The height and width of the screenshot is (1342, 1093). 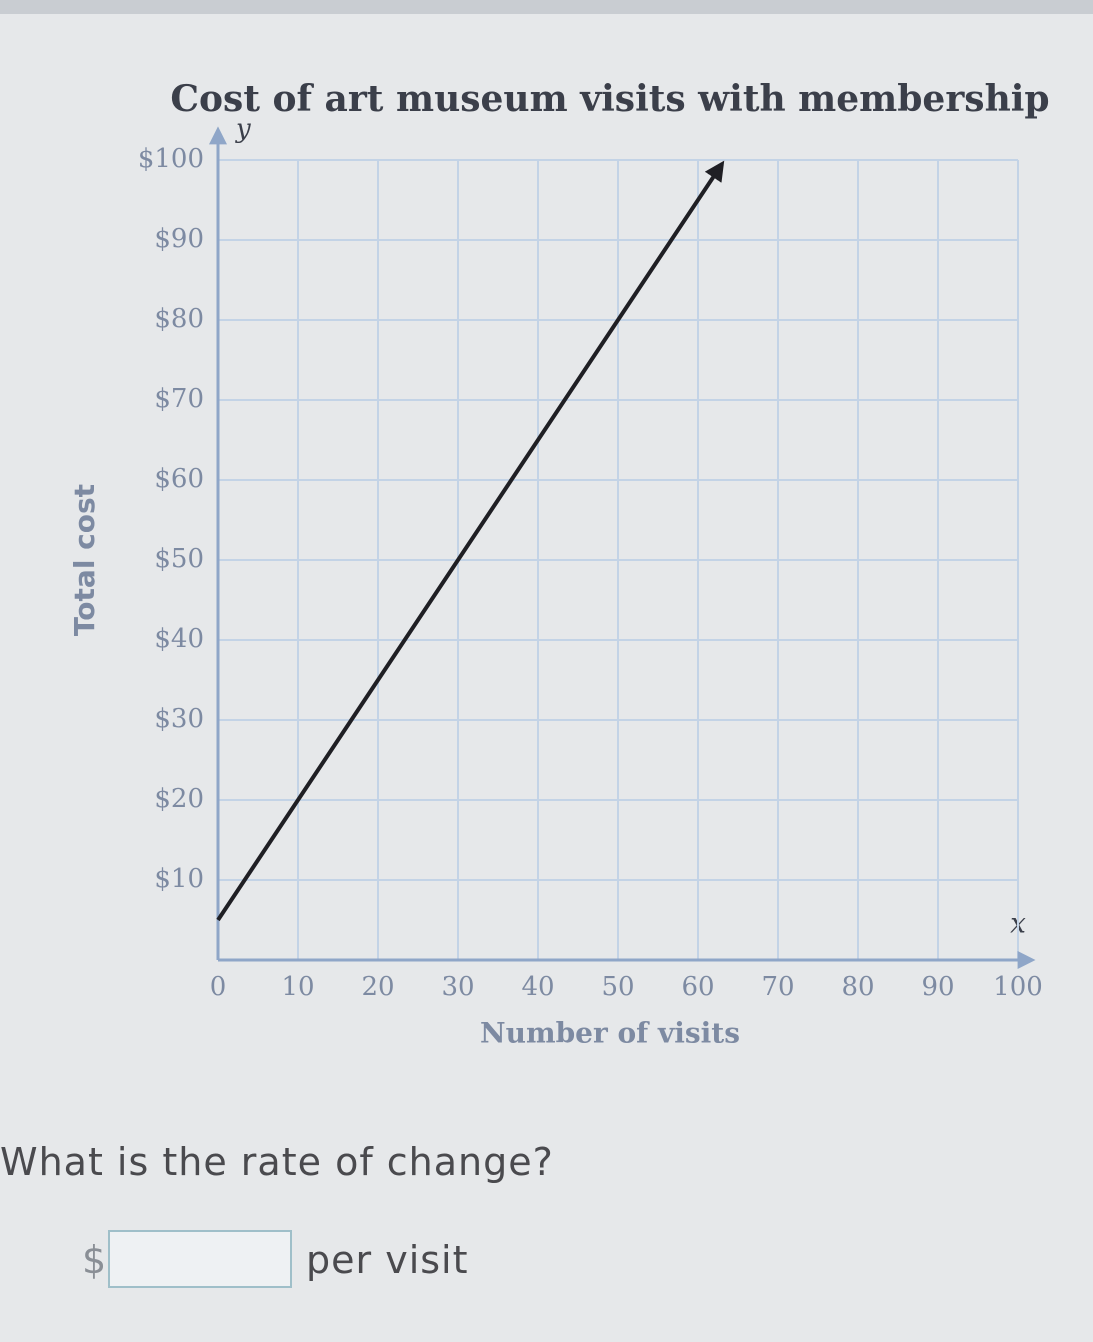 What do you see at coordinates (777, 987) in the screenshot?
I see `x-tick-label: 70` at bounding box center [777, 987].